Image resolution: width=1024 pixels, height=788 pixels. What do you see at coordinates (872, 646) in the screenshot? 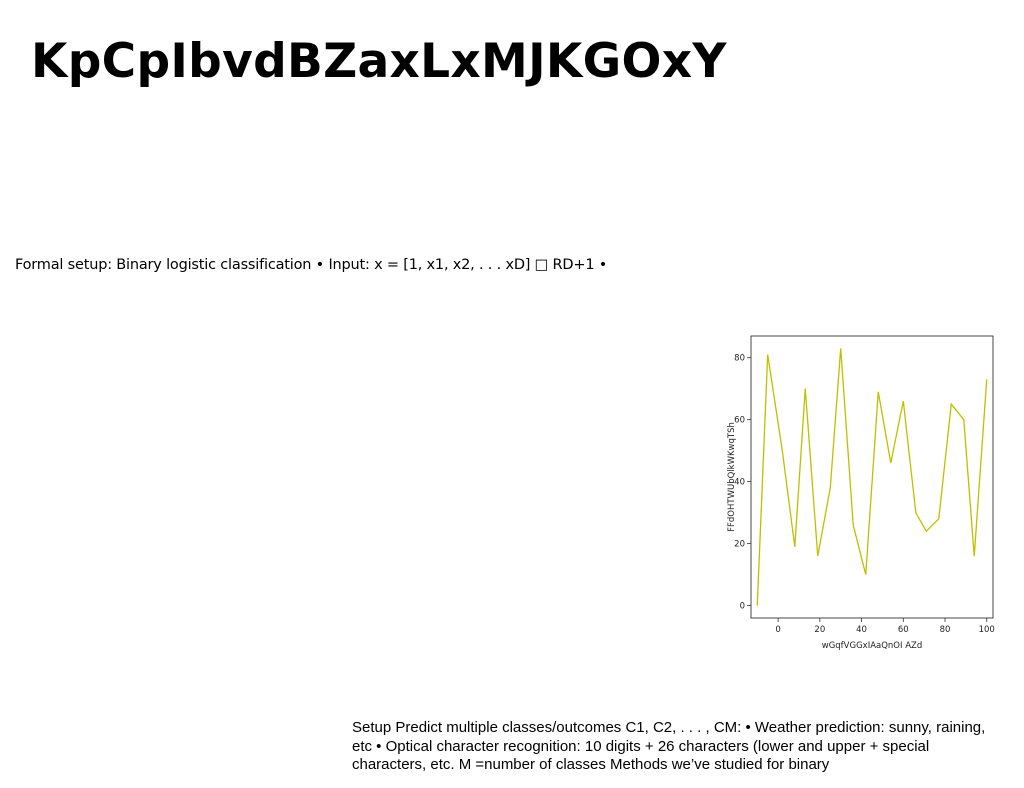
I see `x-axis-label: wGqfVGGxIAaQnOI AZd` at bounding box center [872, 646].